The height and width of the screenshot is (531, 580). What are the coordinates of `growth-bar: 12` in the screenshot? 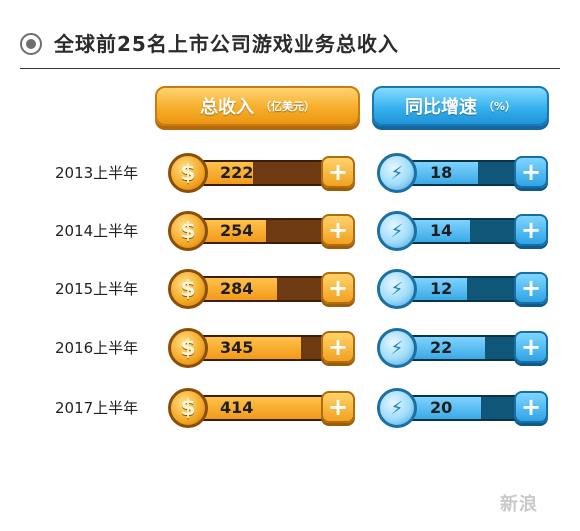 It's located at (461, 289).